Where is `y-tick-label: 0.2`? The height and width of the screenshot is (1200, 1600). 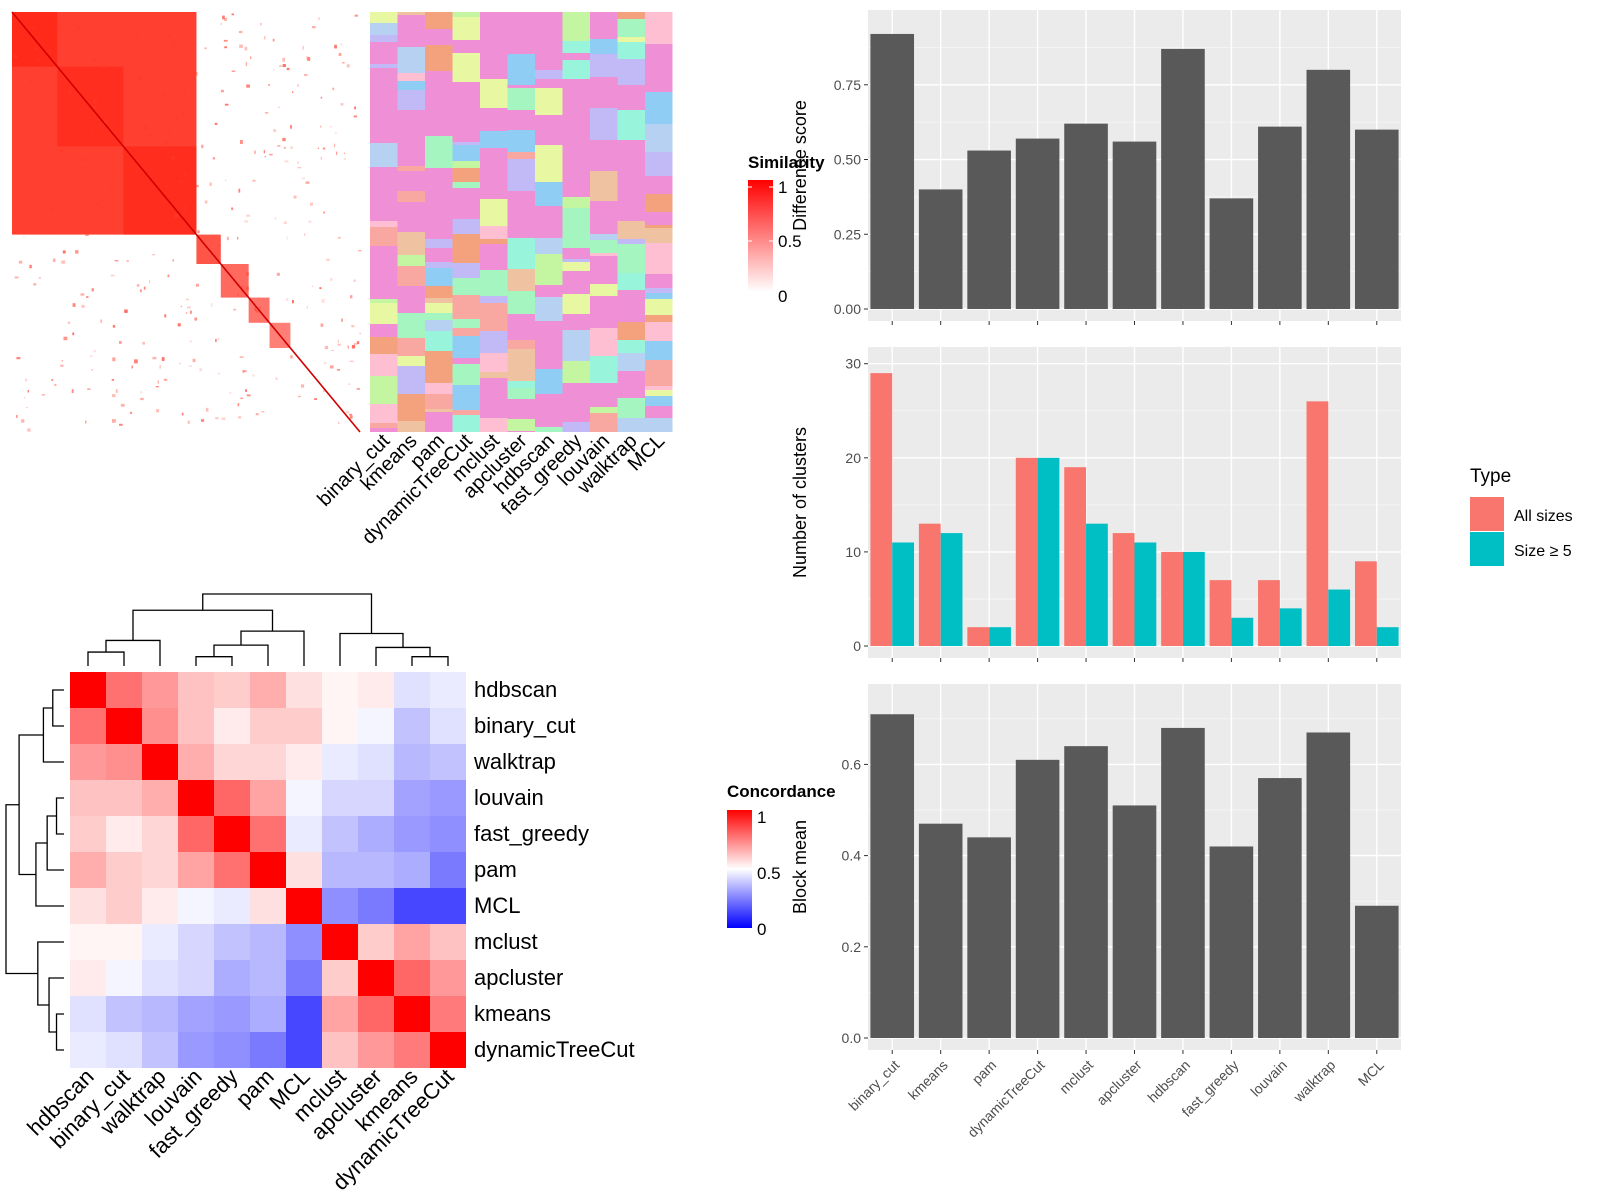
y-tick-label: 0.2 is located at coordinates (852, 947).